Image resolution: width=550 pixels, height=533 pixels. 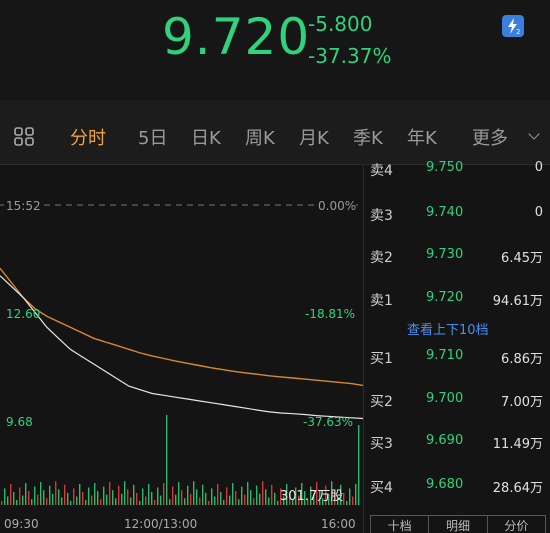 What do you see at coordinates (314, 138) in the screenshot?
I see `tab-monthly-k: 月K` at bounding box center [314, 138].